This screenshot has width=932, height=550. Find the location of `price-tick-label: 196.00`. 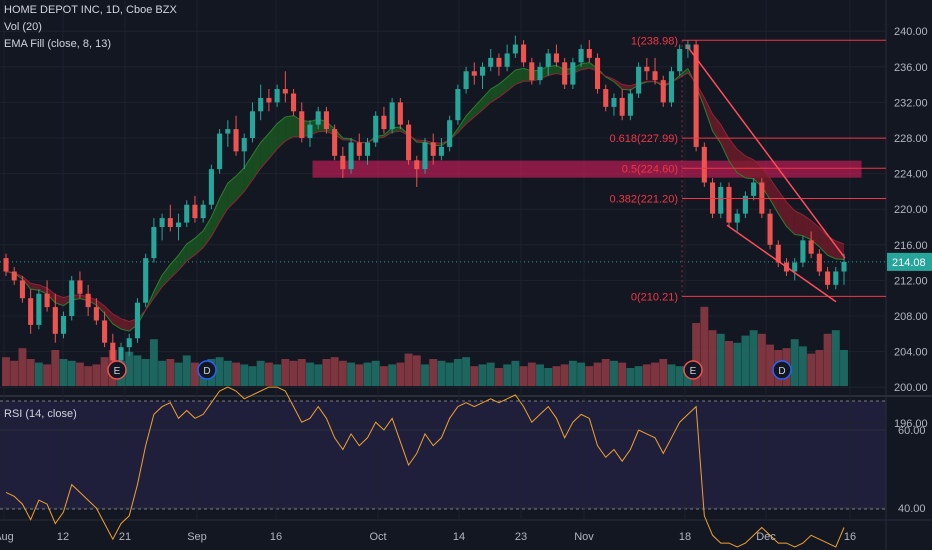

price-tick-label: 196.00 is located at coordinates (911, 424).